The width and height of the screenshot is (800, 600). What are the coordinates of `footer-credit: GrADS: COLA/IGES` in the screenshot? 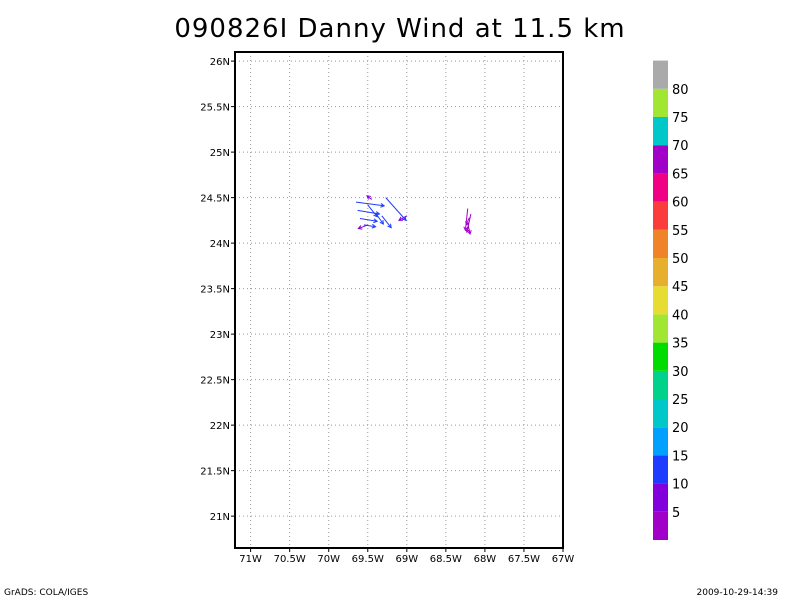 It's located at (46, 593).